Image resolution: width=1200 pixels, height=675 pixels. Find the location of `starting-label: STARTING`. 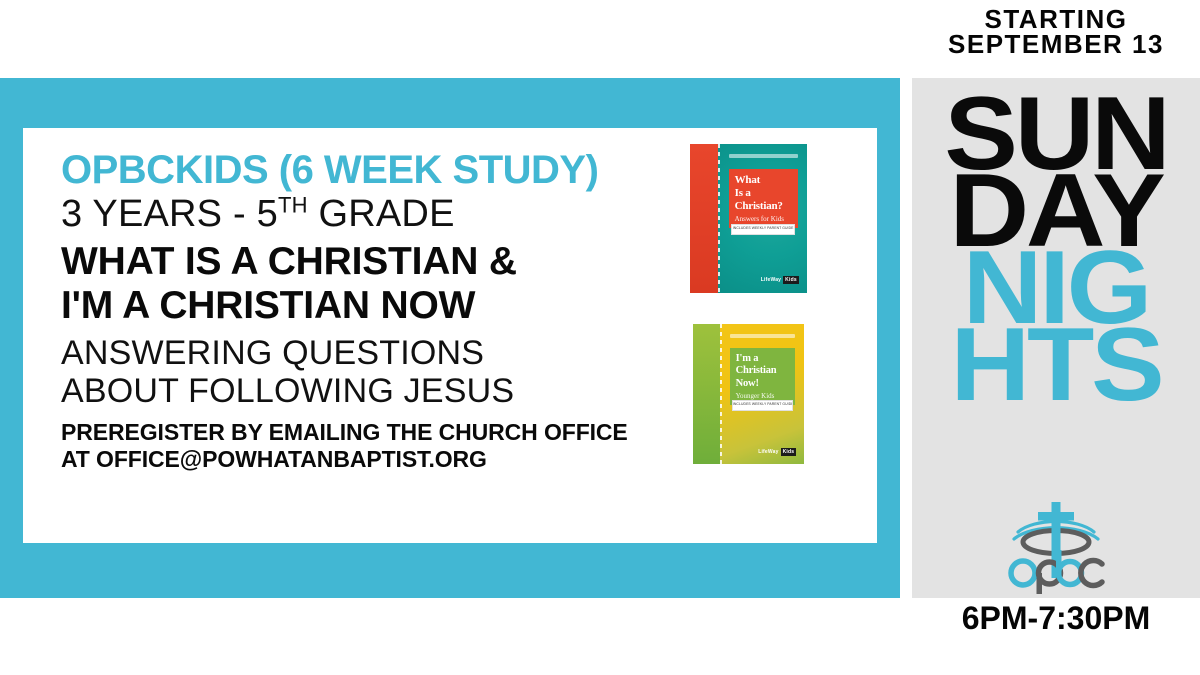

starting-label: STARTING is located at coordinates (1056, 19).